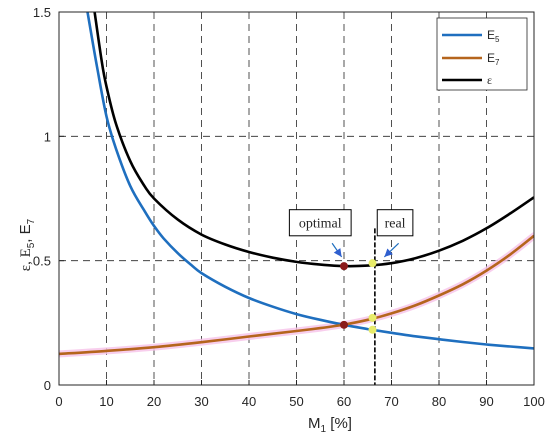 The width and height of the screenshot is (550, 439). What do you see at coordinates (249, 401) in the screenshot?
I see `x-tick-label: 40` at bounding box center [249, 401].